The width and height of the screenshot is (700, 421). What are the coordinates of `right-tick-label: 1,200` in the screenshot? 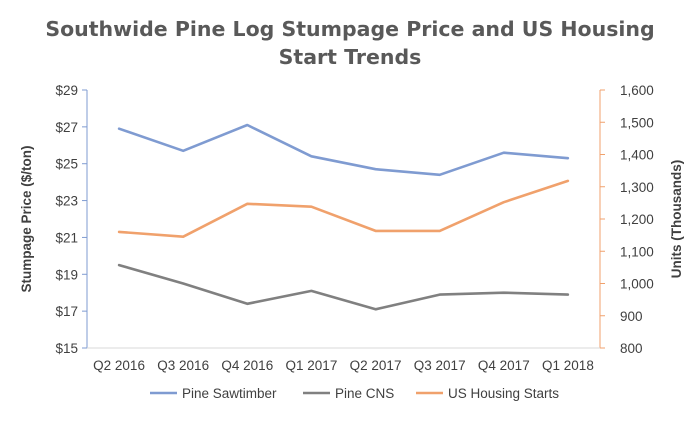 It's located at (637, 219).